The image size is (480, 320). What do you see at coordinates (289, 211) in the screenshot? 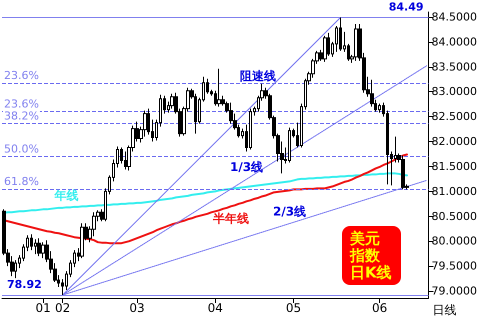
I see `series-label: 2/3线` at bounding box center [289, 211].